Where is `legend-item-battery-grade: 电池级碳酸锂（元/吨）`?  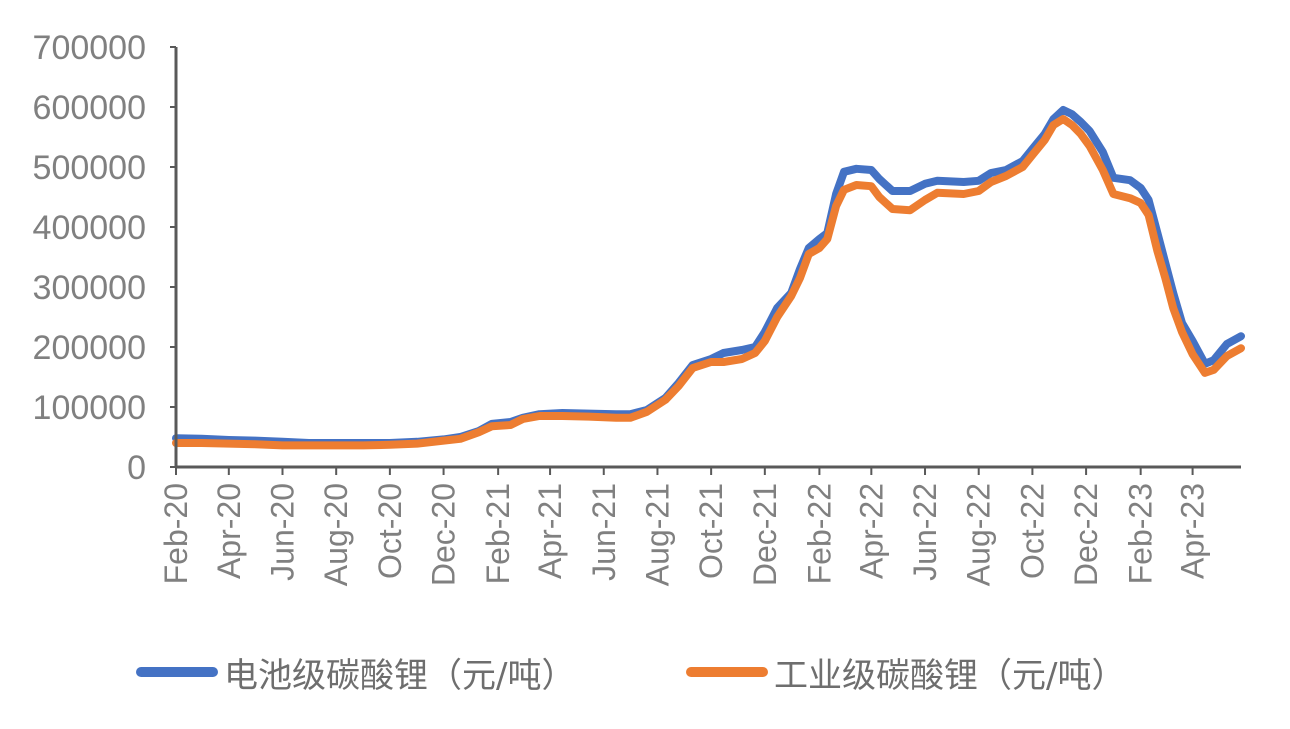 legend-item-battery-grade: 电池级碳酸锂（元/吨） is located at coordinates (355, 672).